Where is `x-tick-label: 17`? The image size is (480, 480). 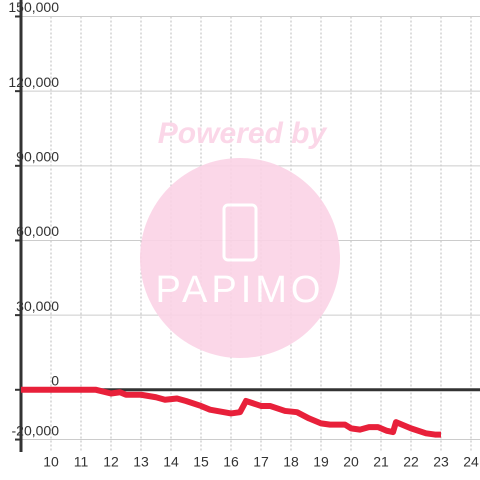
x-tick-label: 17 is located at coordinates (261, 462).